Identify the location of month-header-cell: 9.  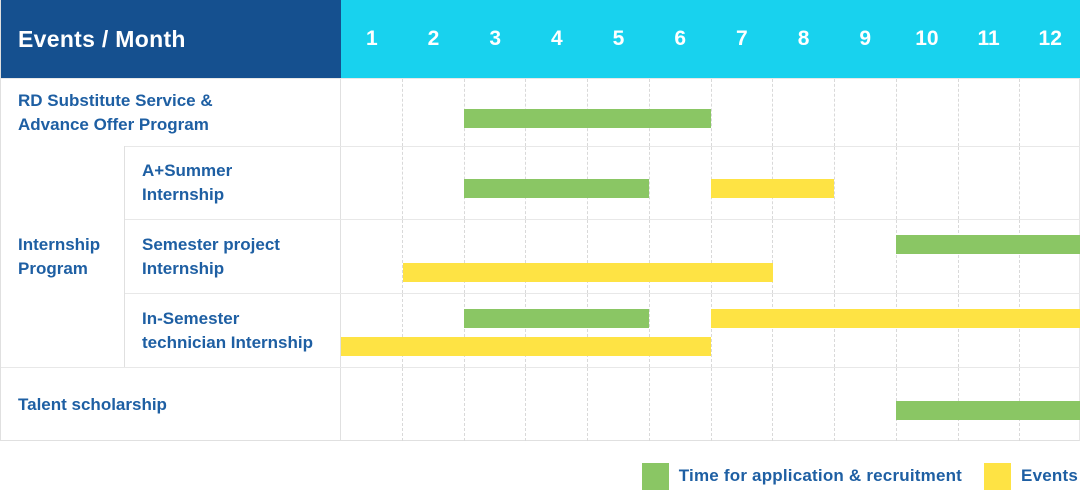
(865, 38).